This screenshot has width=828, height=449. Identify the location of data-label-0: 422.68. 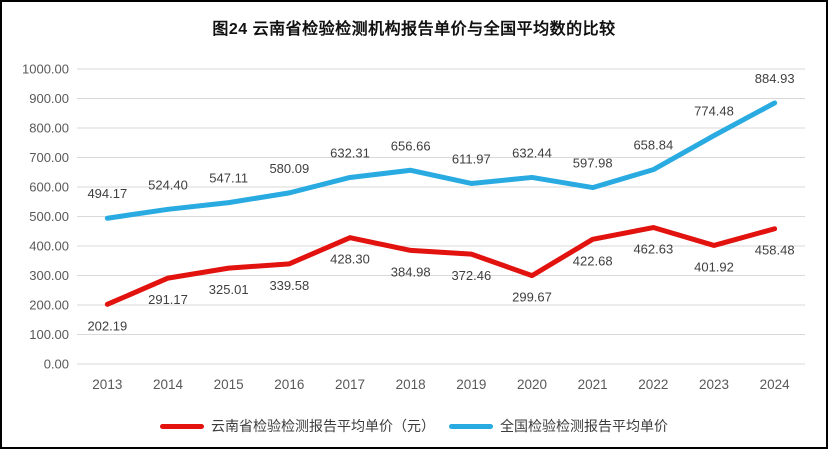
(593, 260).